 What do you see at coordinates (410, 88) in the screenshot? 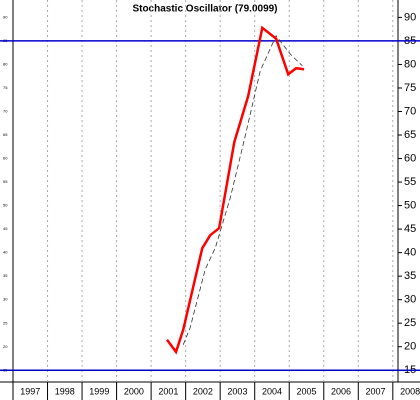
I see `y-tick-label: 75` at bounding box center [410, 88].